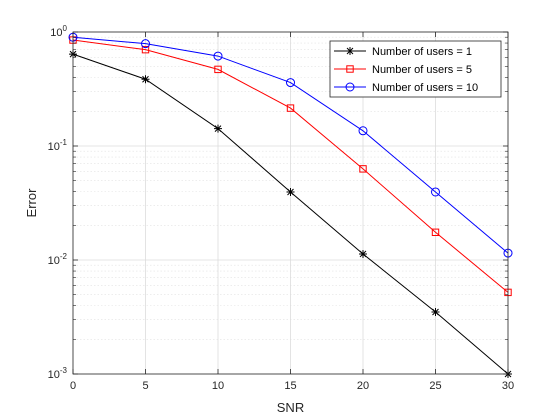 The width and height of the screenshot is (560, 420). What do you see at coordinates (58, 259) in the screenshot?
I see `y-tick-label: 10⁻²` at bounding box center [58, 259].